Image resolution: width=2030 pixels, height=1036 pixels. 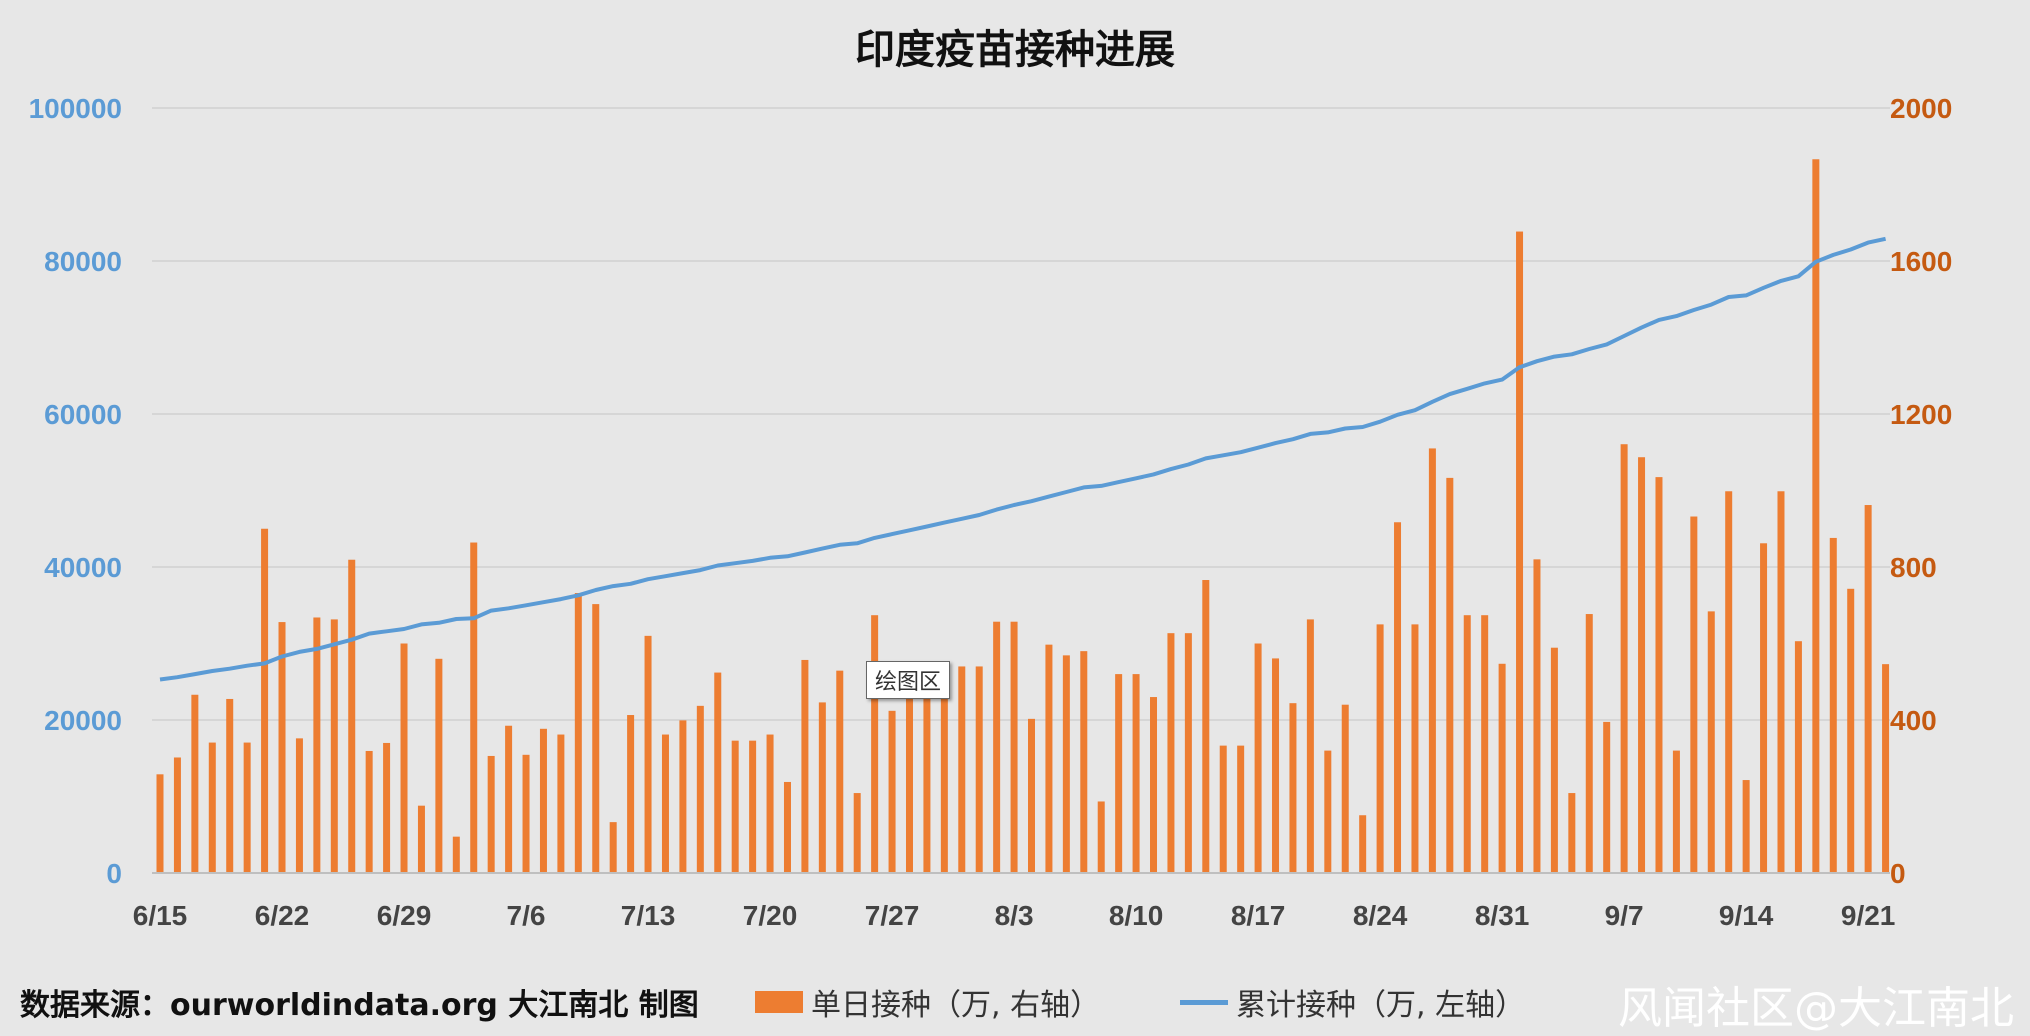 I want to click on legend-item-daily: 单日接种（万, 右轴）, so click(x=927, y=1002).